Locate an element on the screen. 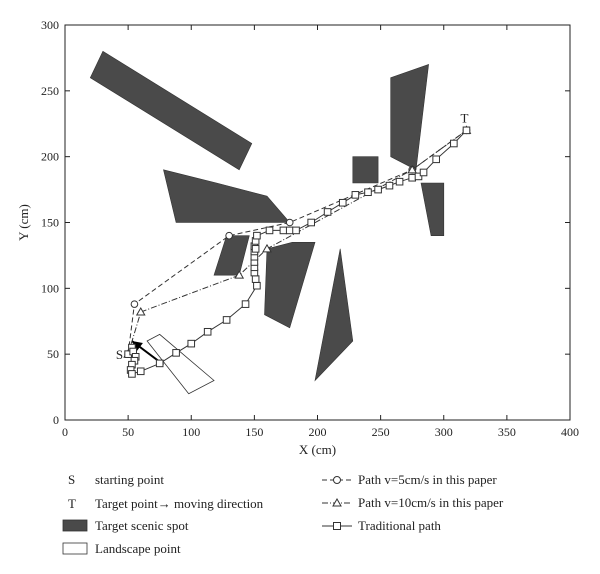 This screenshot has height=574, width=600. legend-swatch-traditional is located at coordinates (337, 526).